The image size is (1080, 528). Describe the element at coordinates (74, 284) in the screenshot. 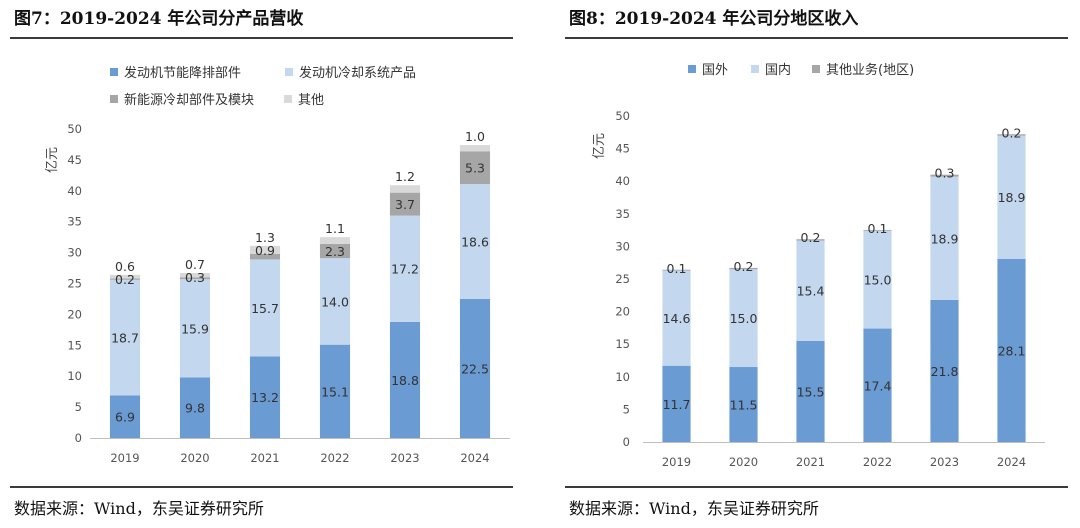

I see `left-y-tick-label: 25` at that location.